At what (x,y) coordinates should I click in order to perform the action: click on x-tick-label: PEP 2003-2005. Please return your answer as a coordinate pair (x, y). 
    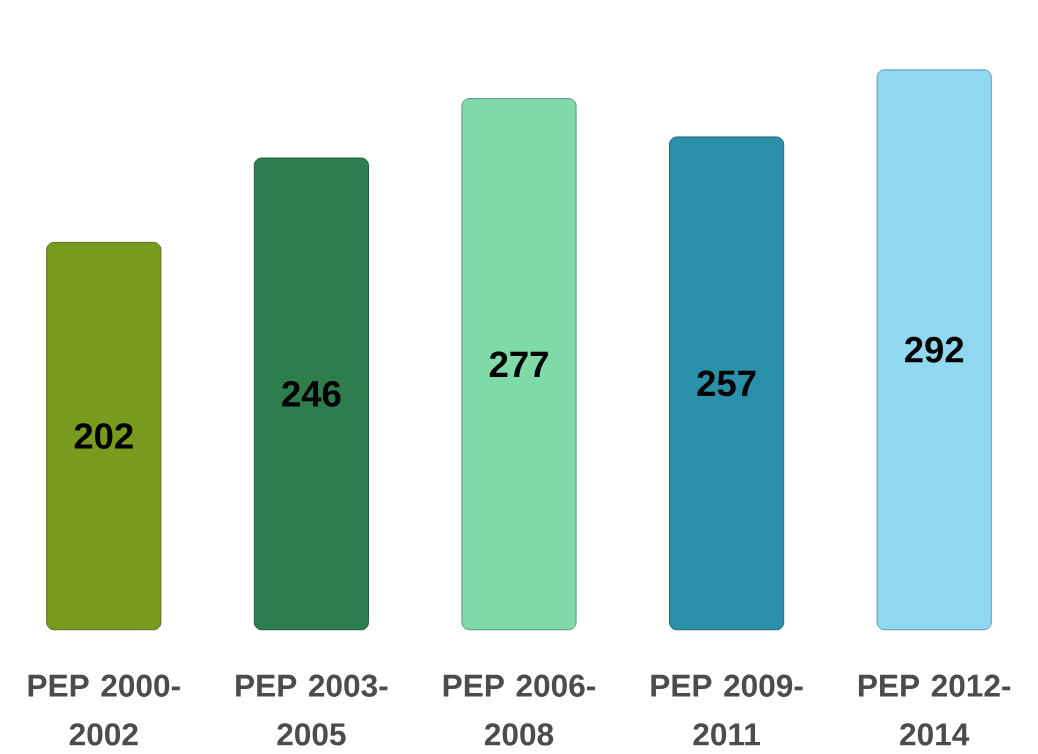
    Looking at the image, I should click on (312, 710).